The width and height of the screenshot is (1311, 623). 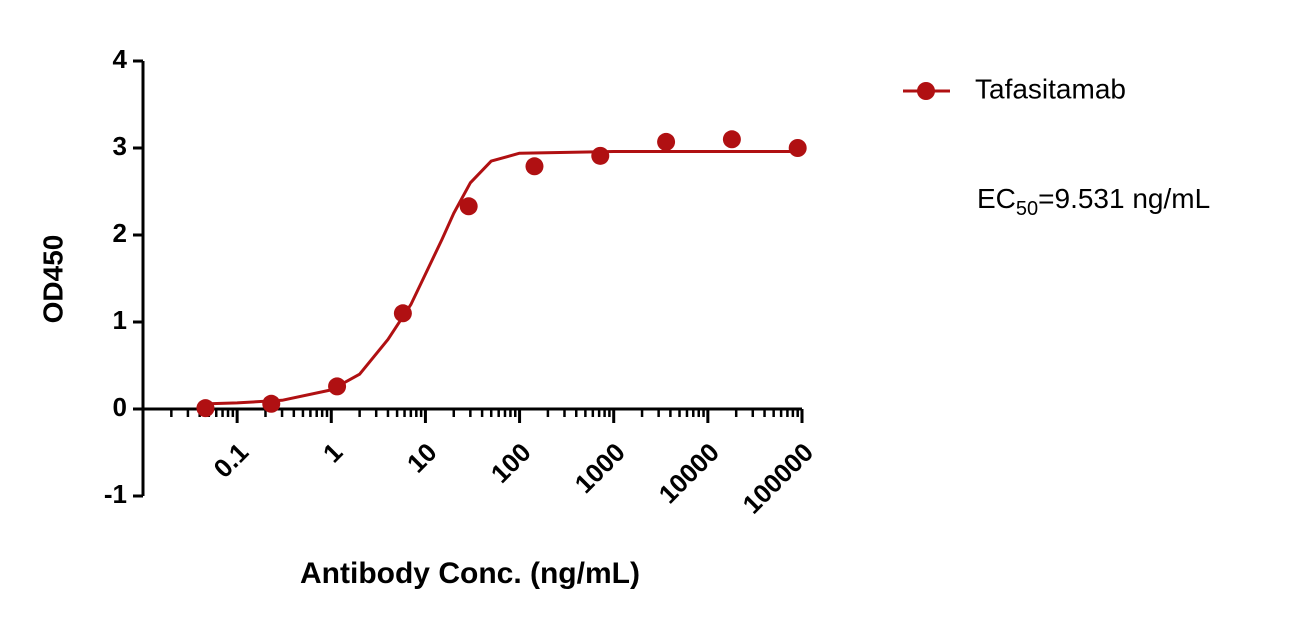 I want to click on x-axis-title: Antibody Conc. (ng/mL), so click(x=470, y=573).